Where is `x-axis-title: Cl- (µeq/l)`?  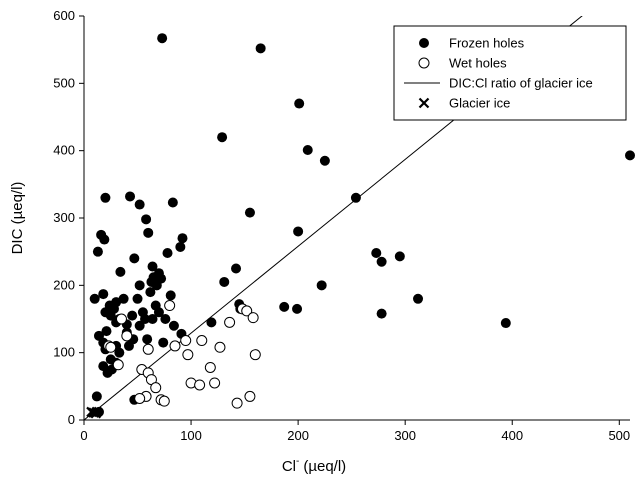
x-axis-title: Cl- (µeq/l) is located at coordinates (314, 465).